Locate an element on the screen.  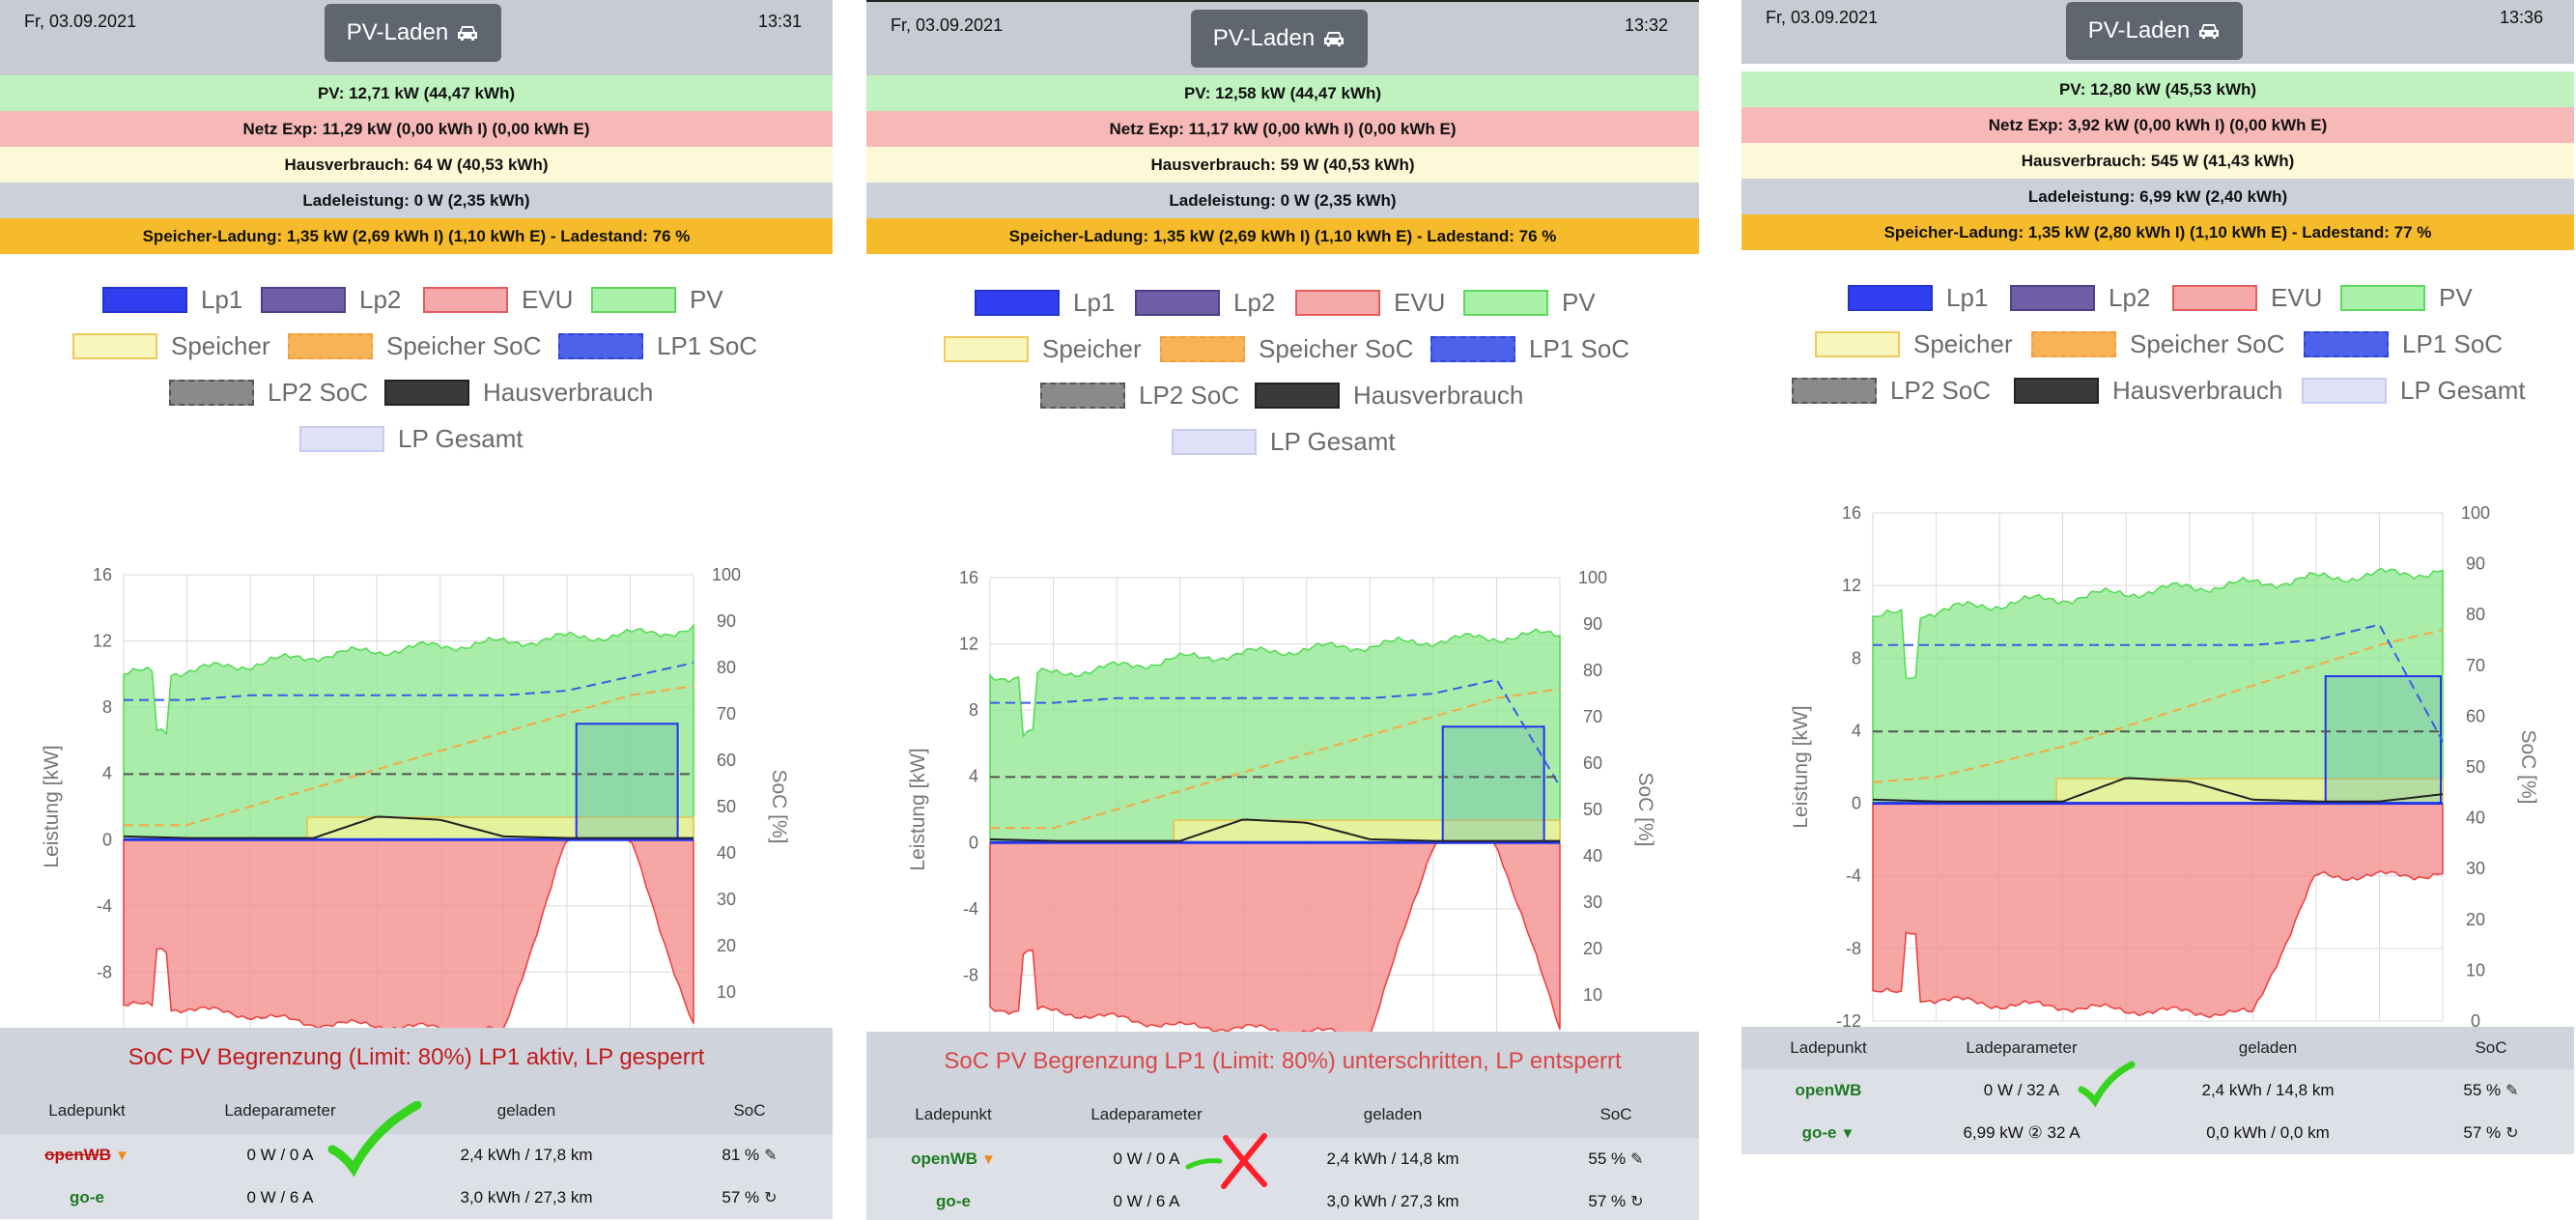
hausverbrauch-row: Hausverbrauch: 59 W (40,53 kWh) is located at coordinates (1282, 165).